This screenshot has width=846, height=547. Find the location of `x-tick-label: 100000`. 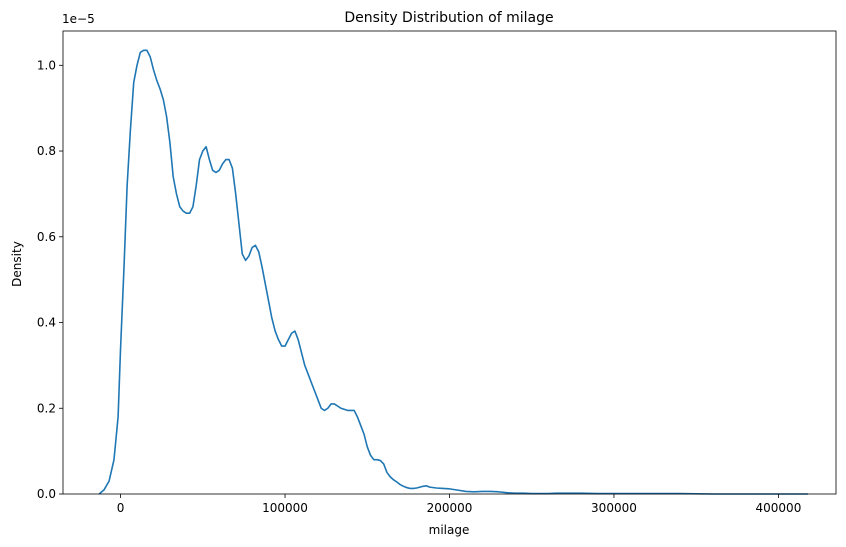

x-tick-label: 100000 is located at coordinates (285, 508).